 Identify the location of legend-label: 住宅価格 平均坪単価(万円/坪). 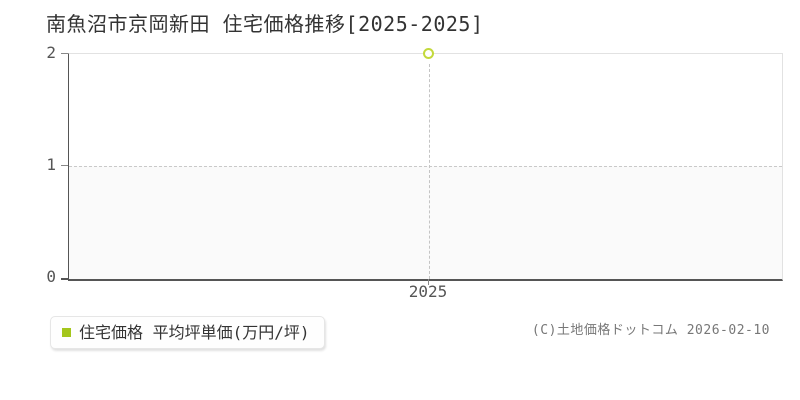
(194, 332).